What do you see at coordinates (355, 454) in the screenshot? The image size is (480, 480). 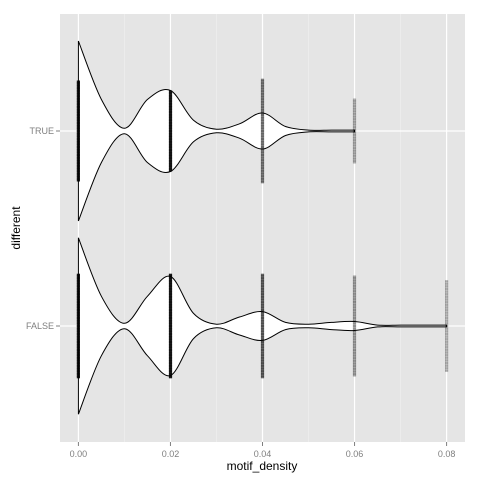 I see `x-tick-label: 0.06` at bounding box center [355, 454].